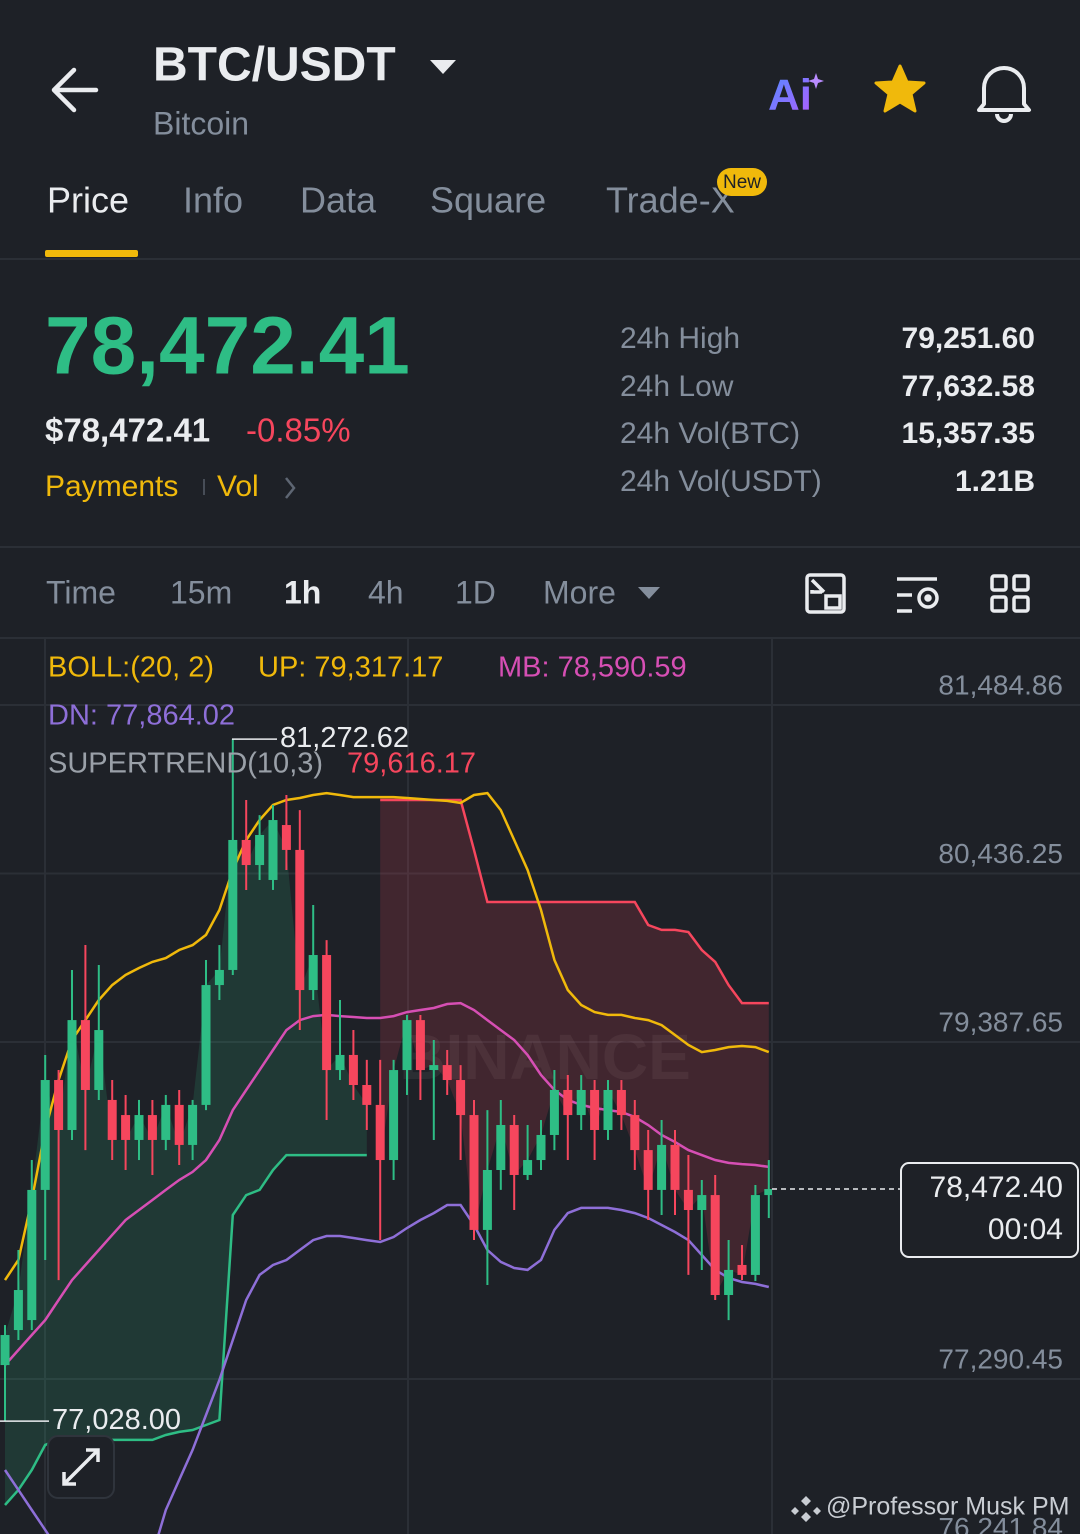  What do you see at coordinates (918, 595) in the screenshot?
I see `indicator-icon` at bounding box center [918, 595].